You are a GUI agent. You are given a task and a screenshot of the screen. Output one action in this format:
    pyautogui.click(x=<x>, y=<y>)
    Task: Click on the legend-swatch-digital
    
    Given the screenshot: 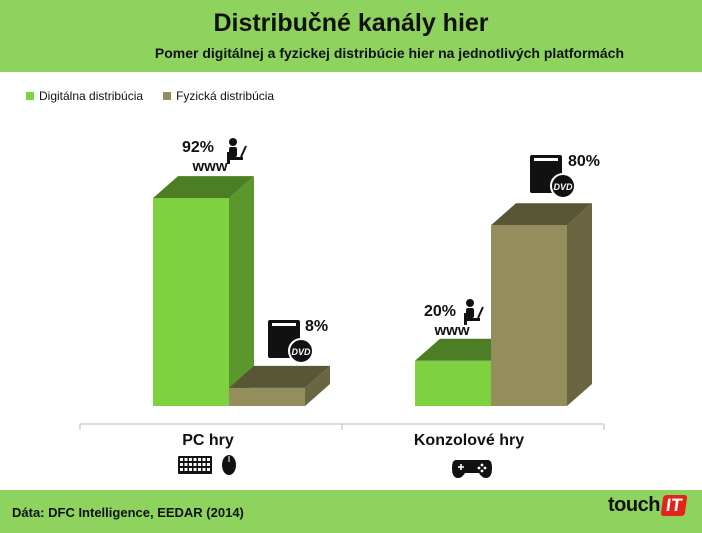 What is the action you would take?
    pyautogui.click(x=30, y=96)
    